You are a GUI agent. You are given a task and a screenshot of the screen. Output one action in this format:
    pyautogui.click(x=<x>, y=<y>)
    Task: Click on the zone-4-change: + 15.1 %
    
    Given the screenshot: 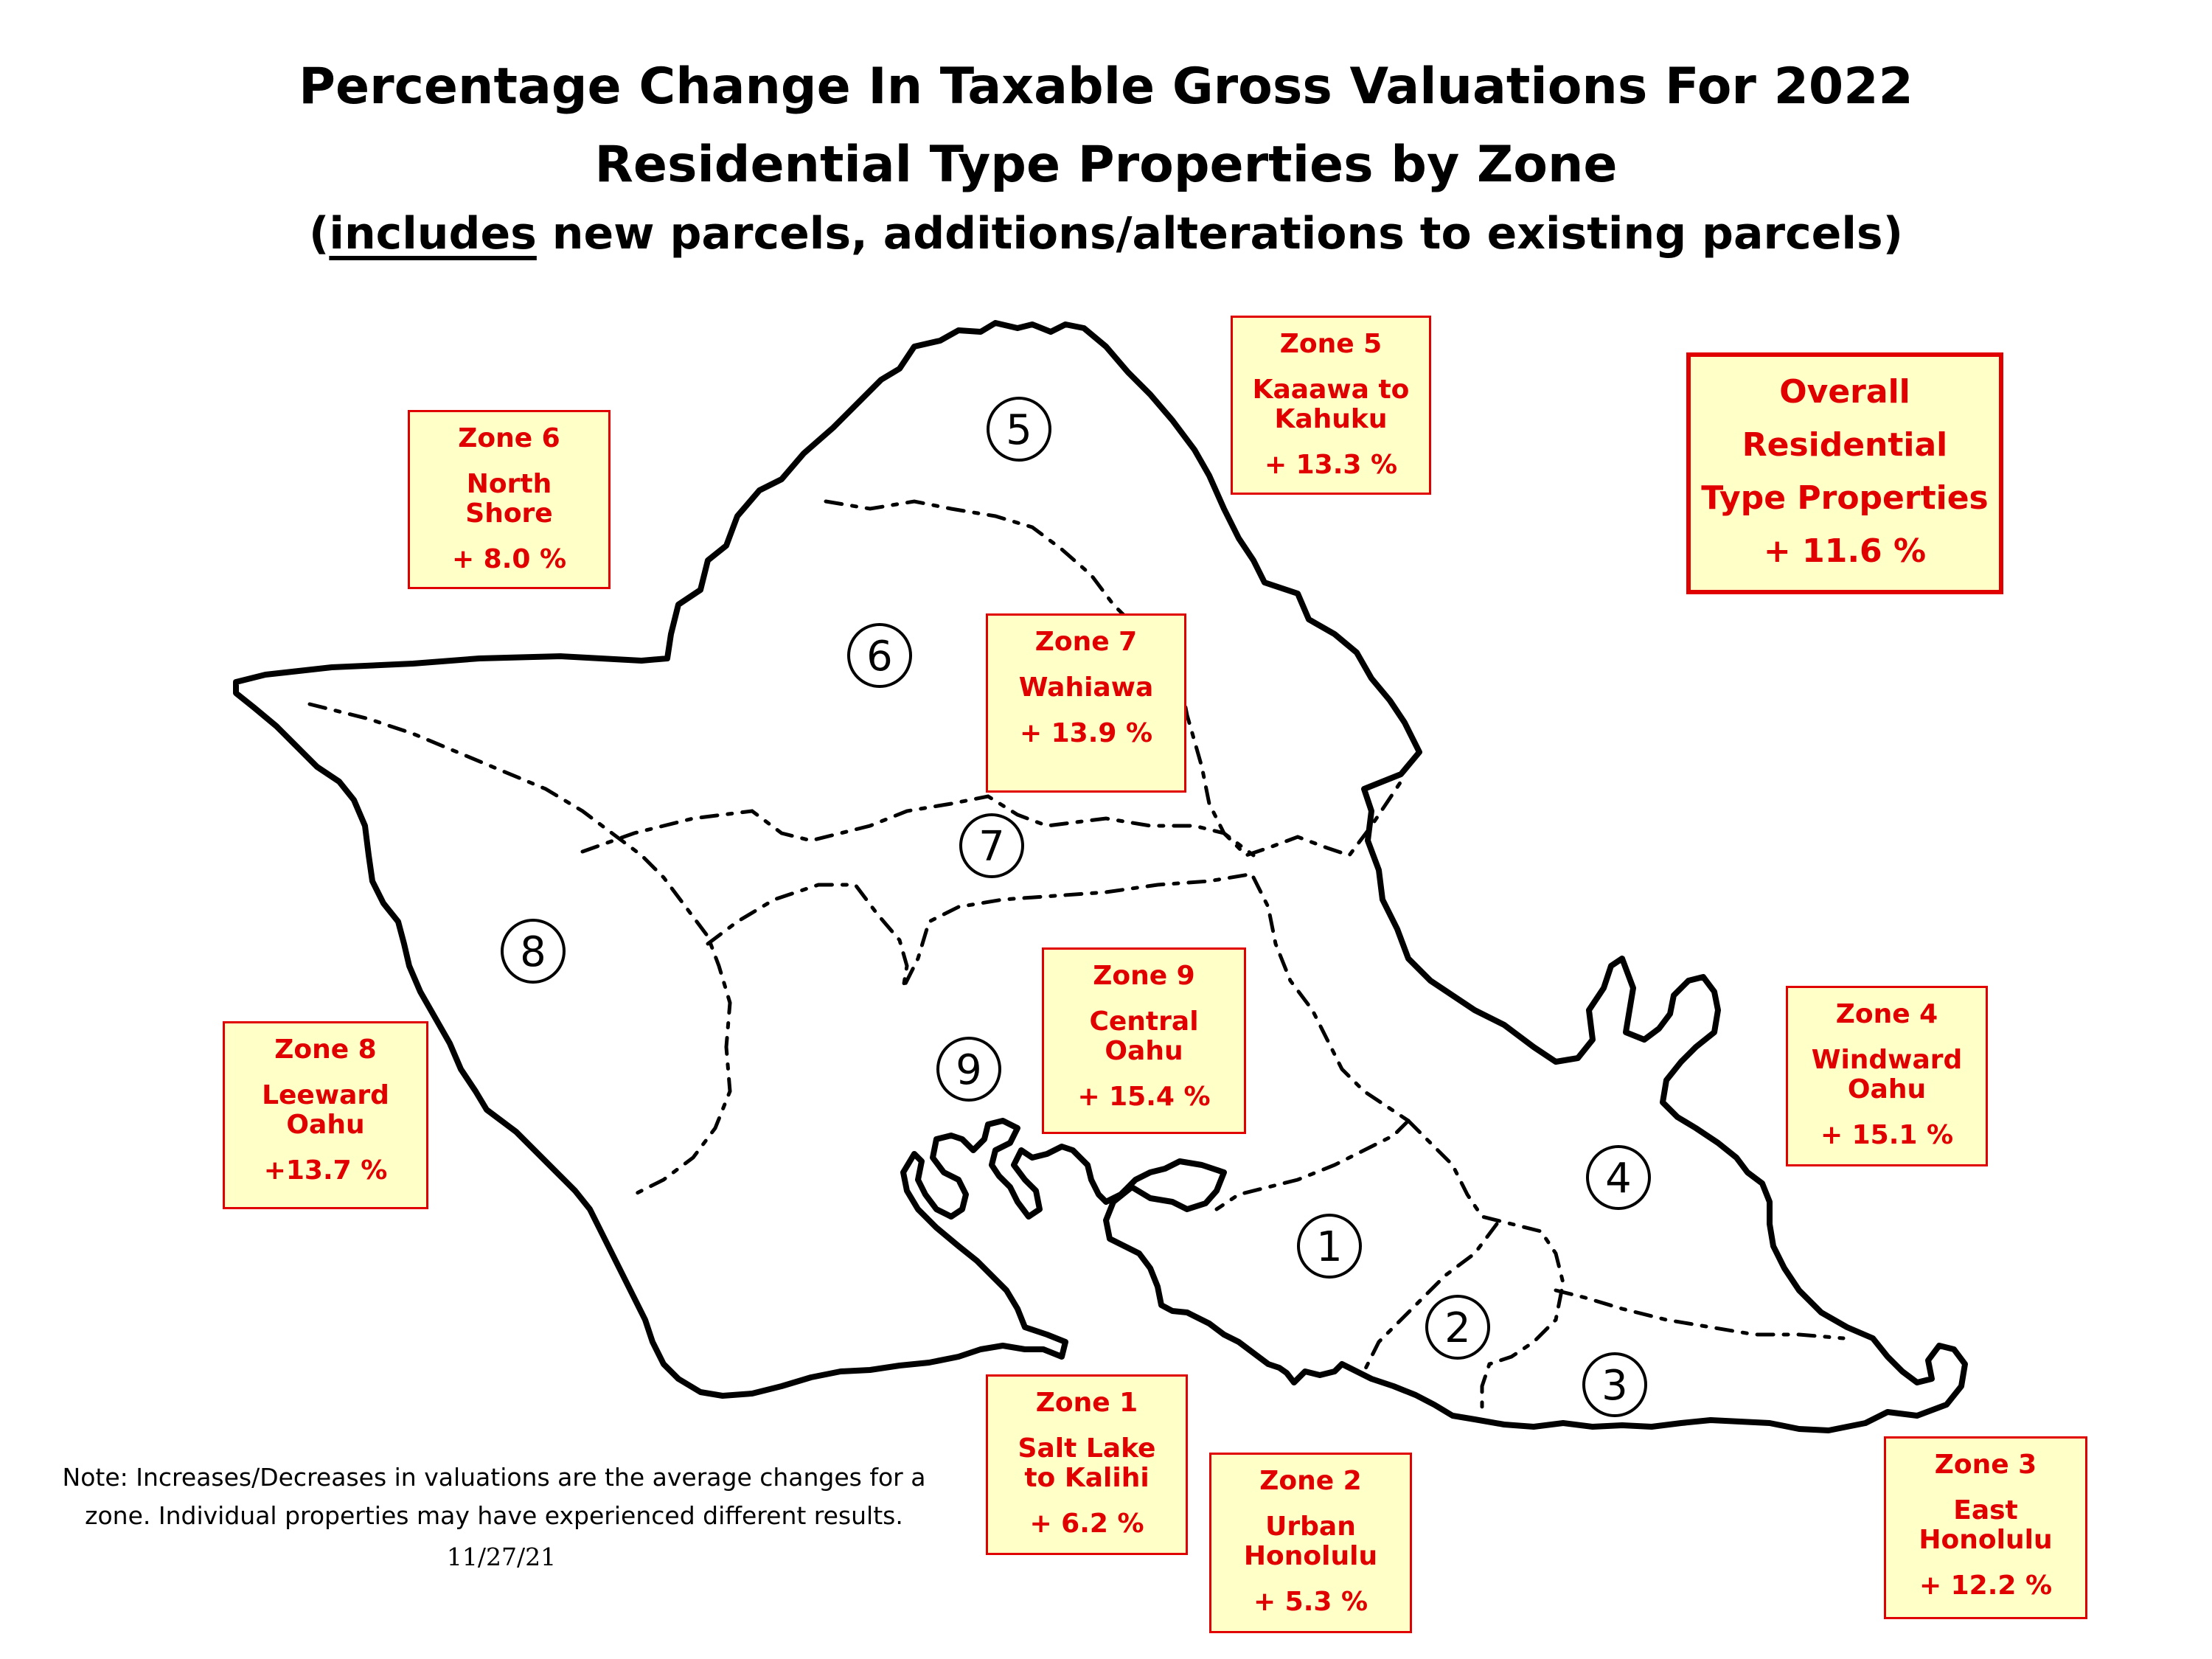 What is the action you would take?
    pyautogui.click(x=1887, y=1135)
    